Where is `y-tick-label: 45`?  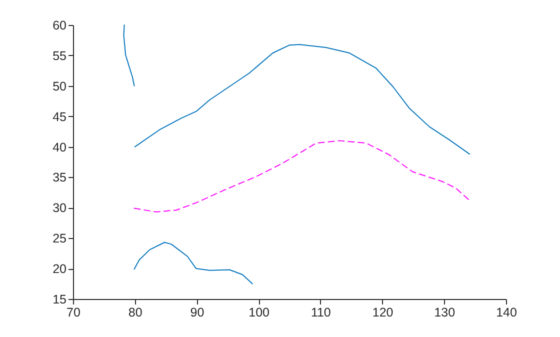
y-tick-label: 45 is located at coordinates (59, 117).